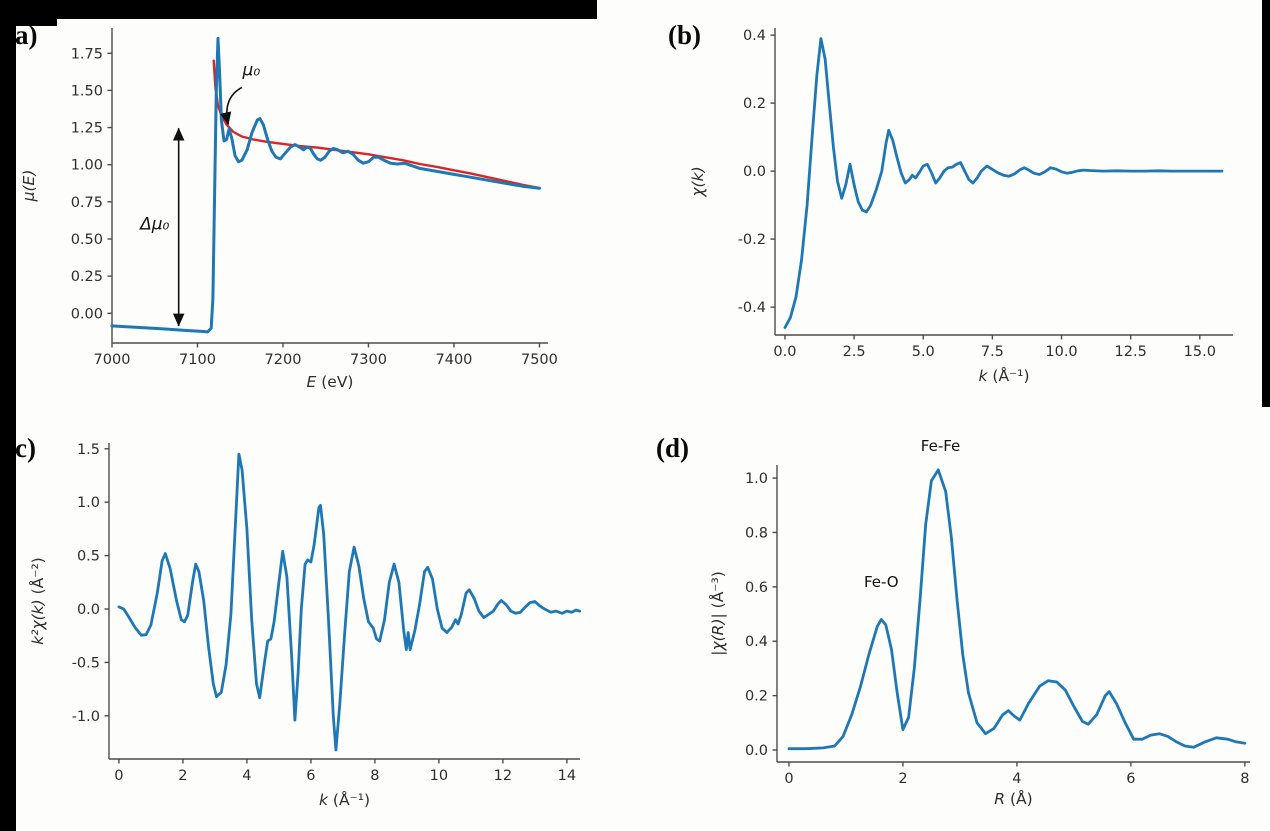 This screenshot has height=831, width=1270. What do you see at coordinates (349, 602) in the screenshot?
I see `series-k2-chi-k` at bounding box center [349, 602].